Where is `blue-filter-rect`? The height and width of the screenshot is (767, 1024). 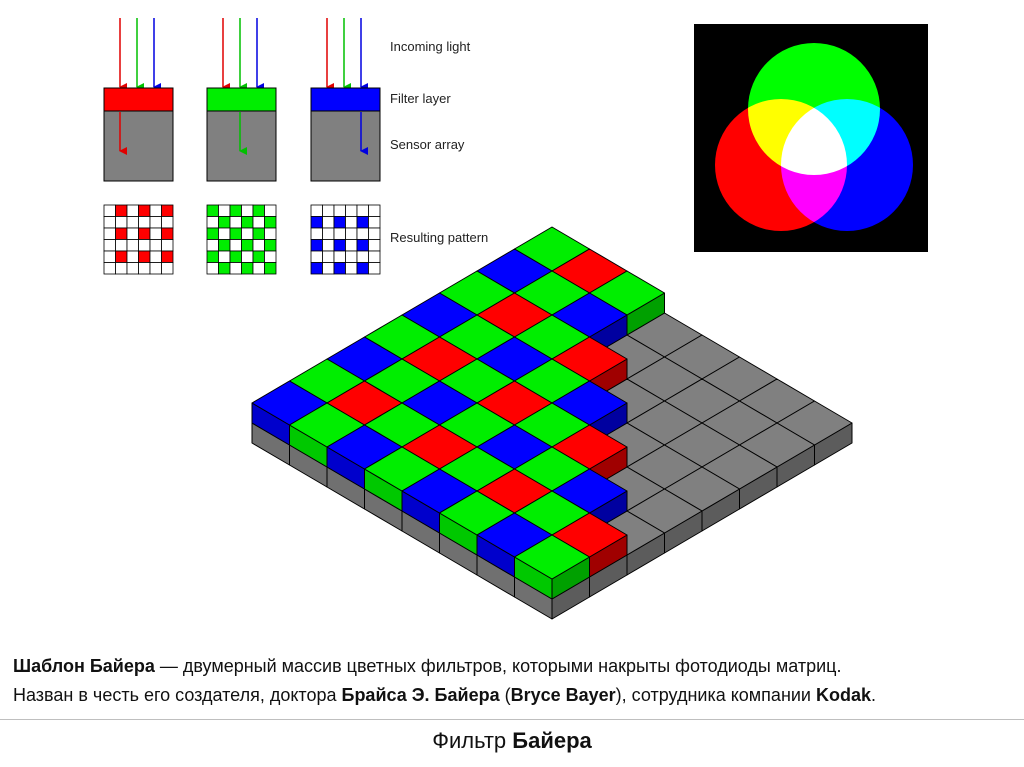 blue-filter-rect is located at coordinates (345, 99).